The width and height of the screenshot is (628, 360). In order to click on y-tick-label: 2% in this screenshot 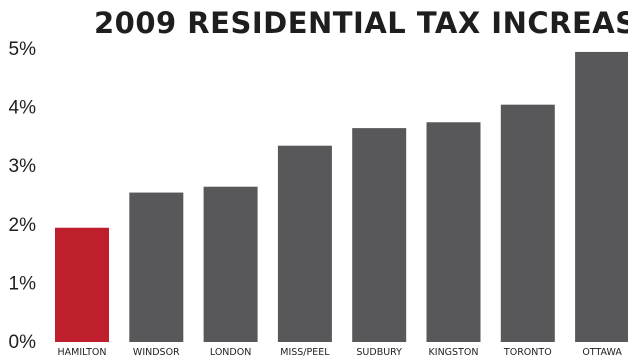, I will do `click(23, 225)`.